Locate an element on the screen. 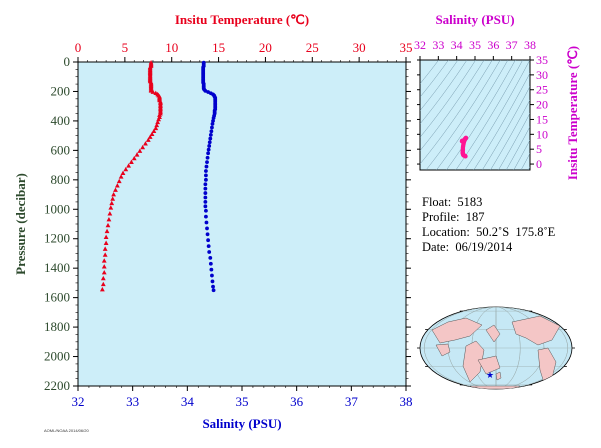 The width and height of the screenshot is (601, 448). ts-salinity-tick-label: 33 is located at coordinates (438, 45).